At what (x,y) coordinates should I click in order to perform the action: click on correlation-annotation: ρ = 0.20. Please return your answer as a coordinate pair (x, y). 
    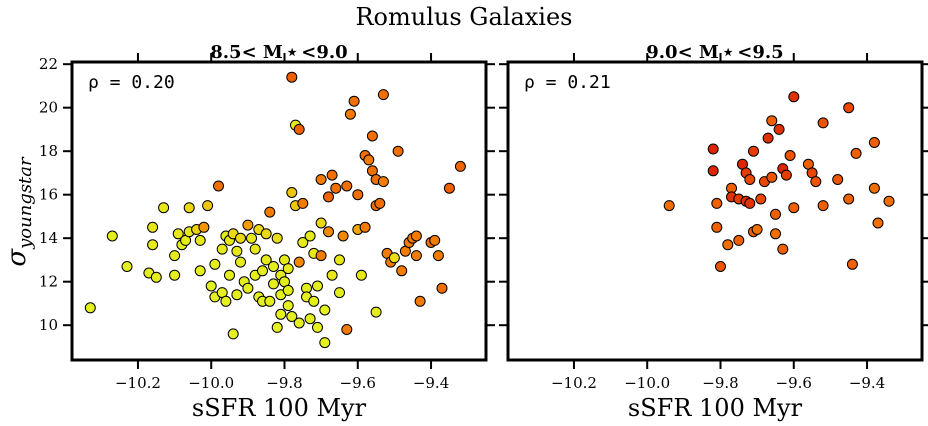
    Looking at the image, I should click on (131, 82).